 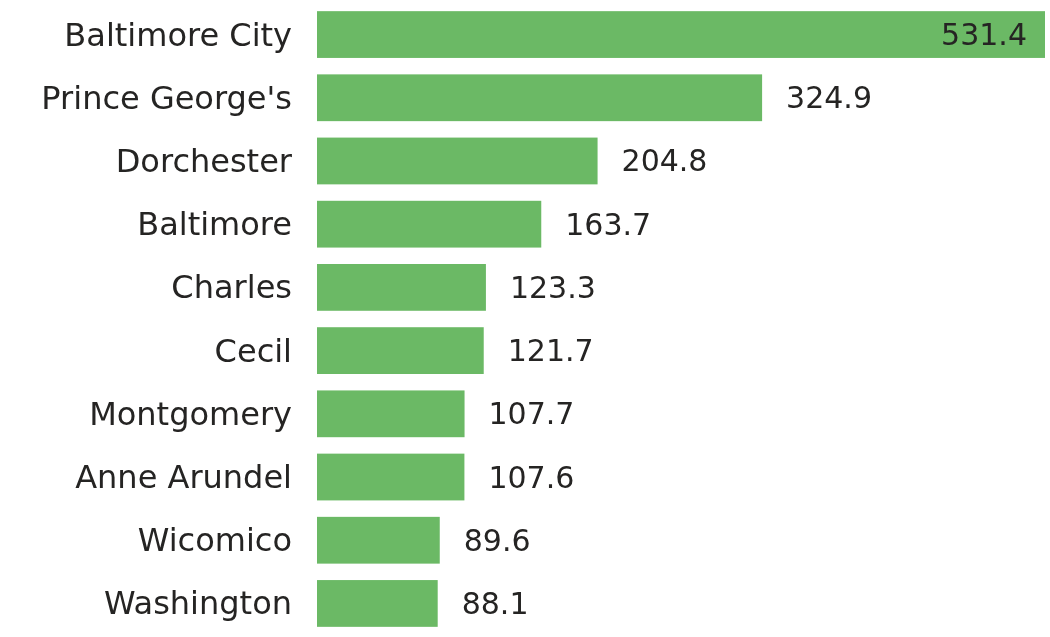 What do you see at coordinates (183, 477) in the screenshot?
I see `y-tick-label: Anne Arundel` at bounding box center [183, 477].